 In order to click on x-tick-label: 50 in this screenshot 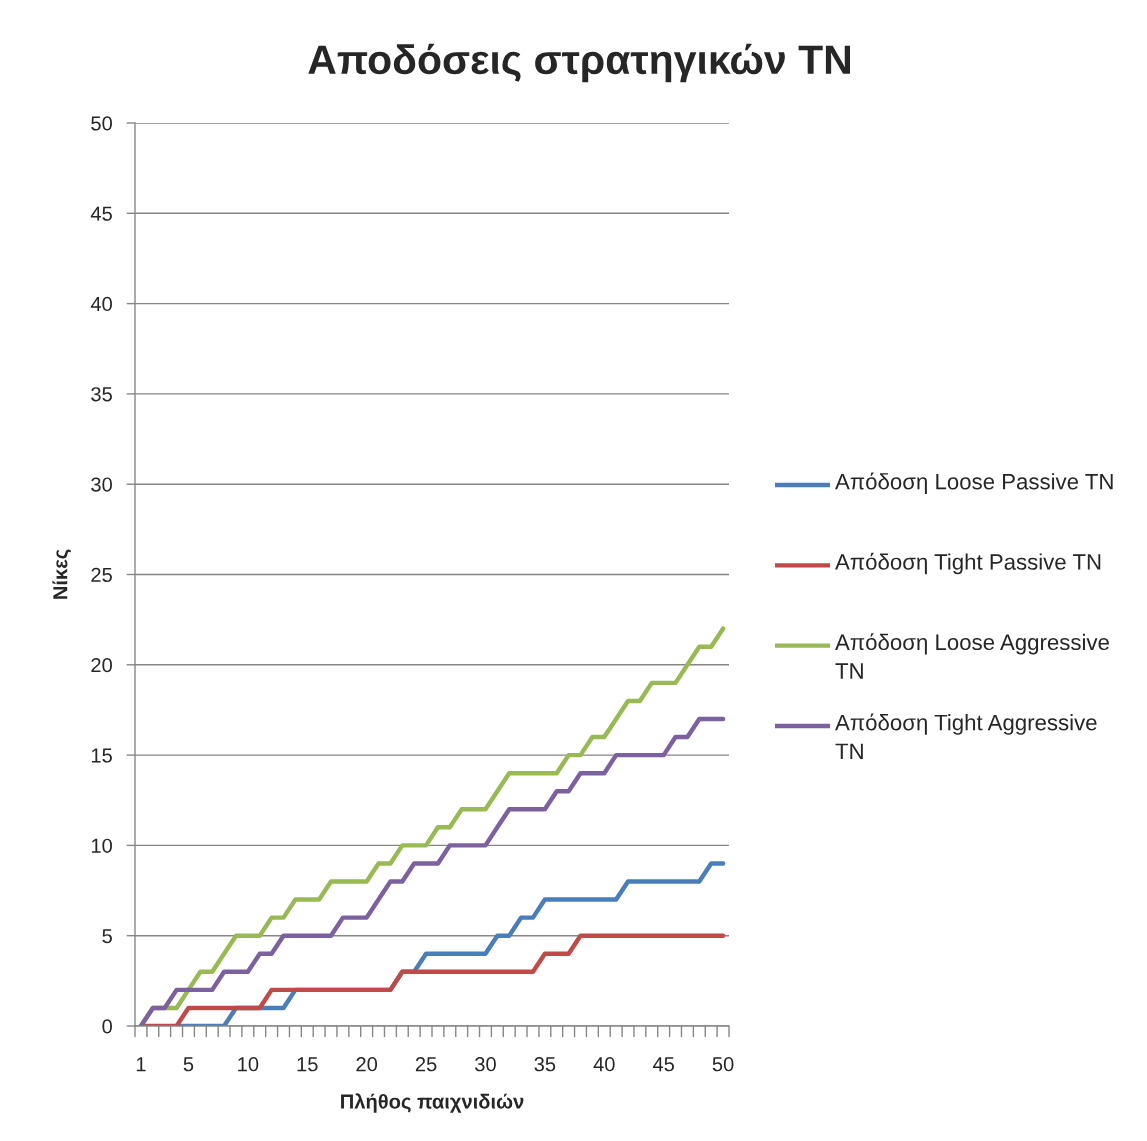, I will do `click(723, 1064)`.